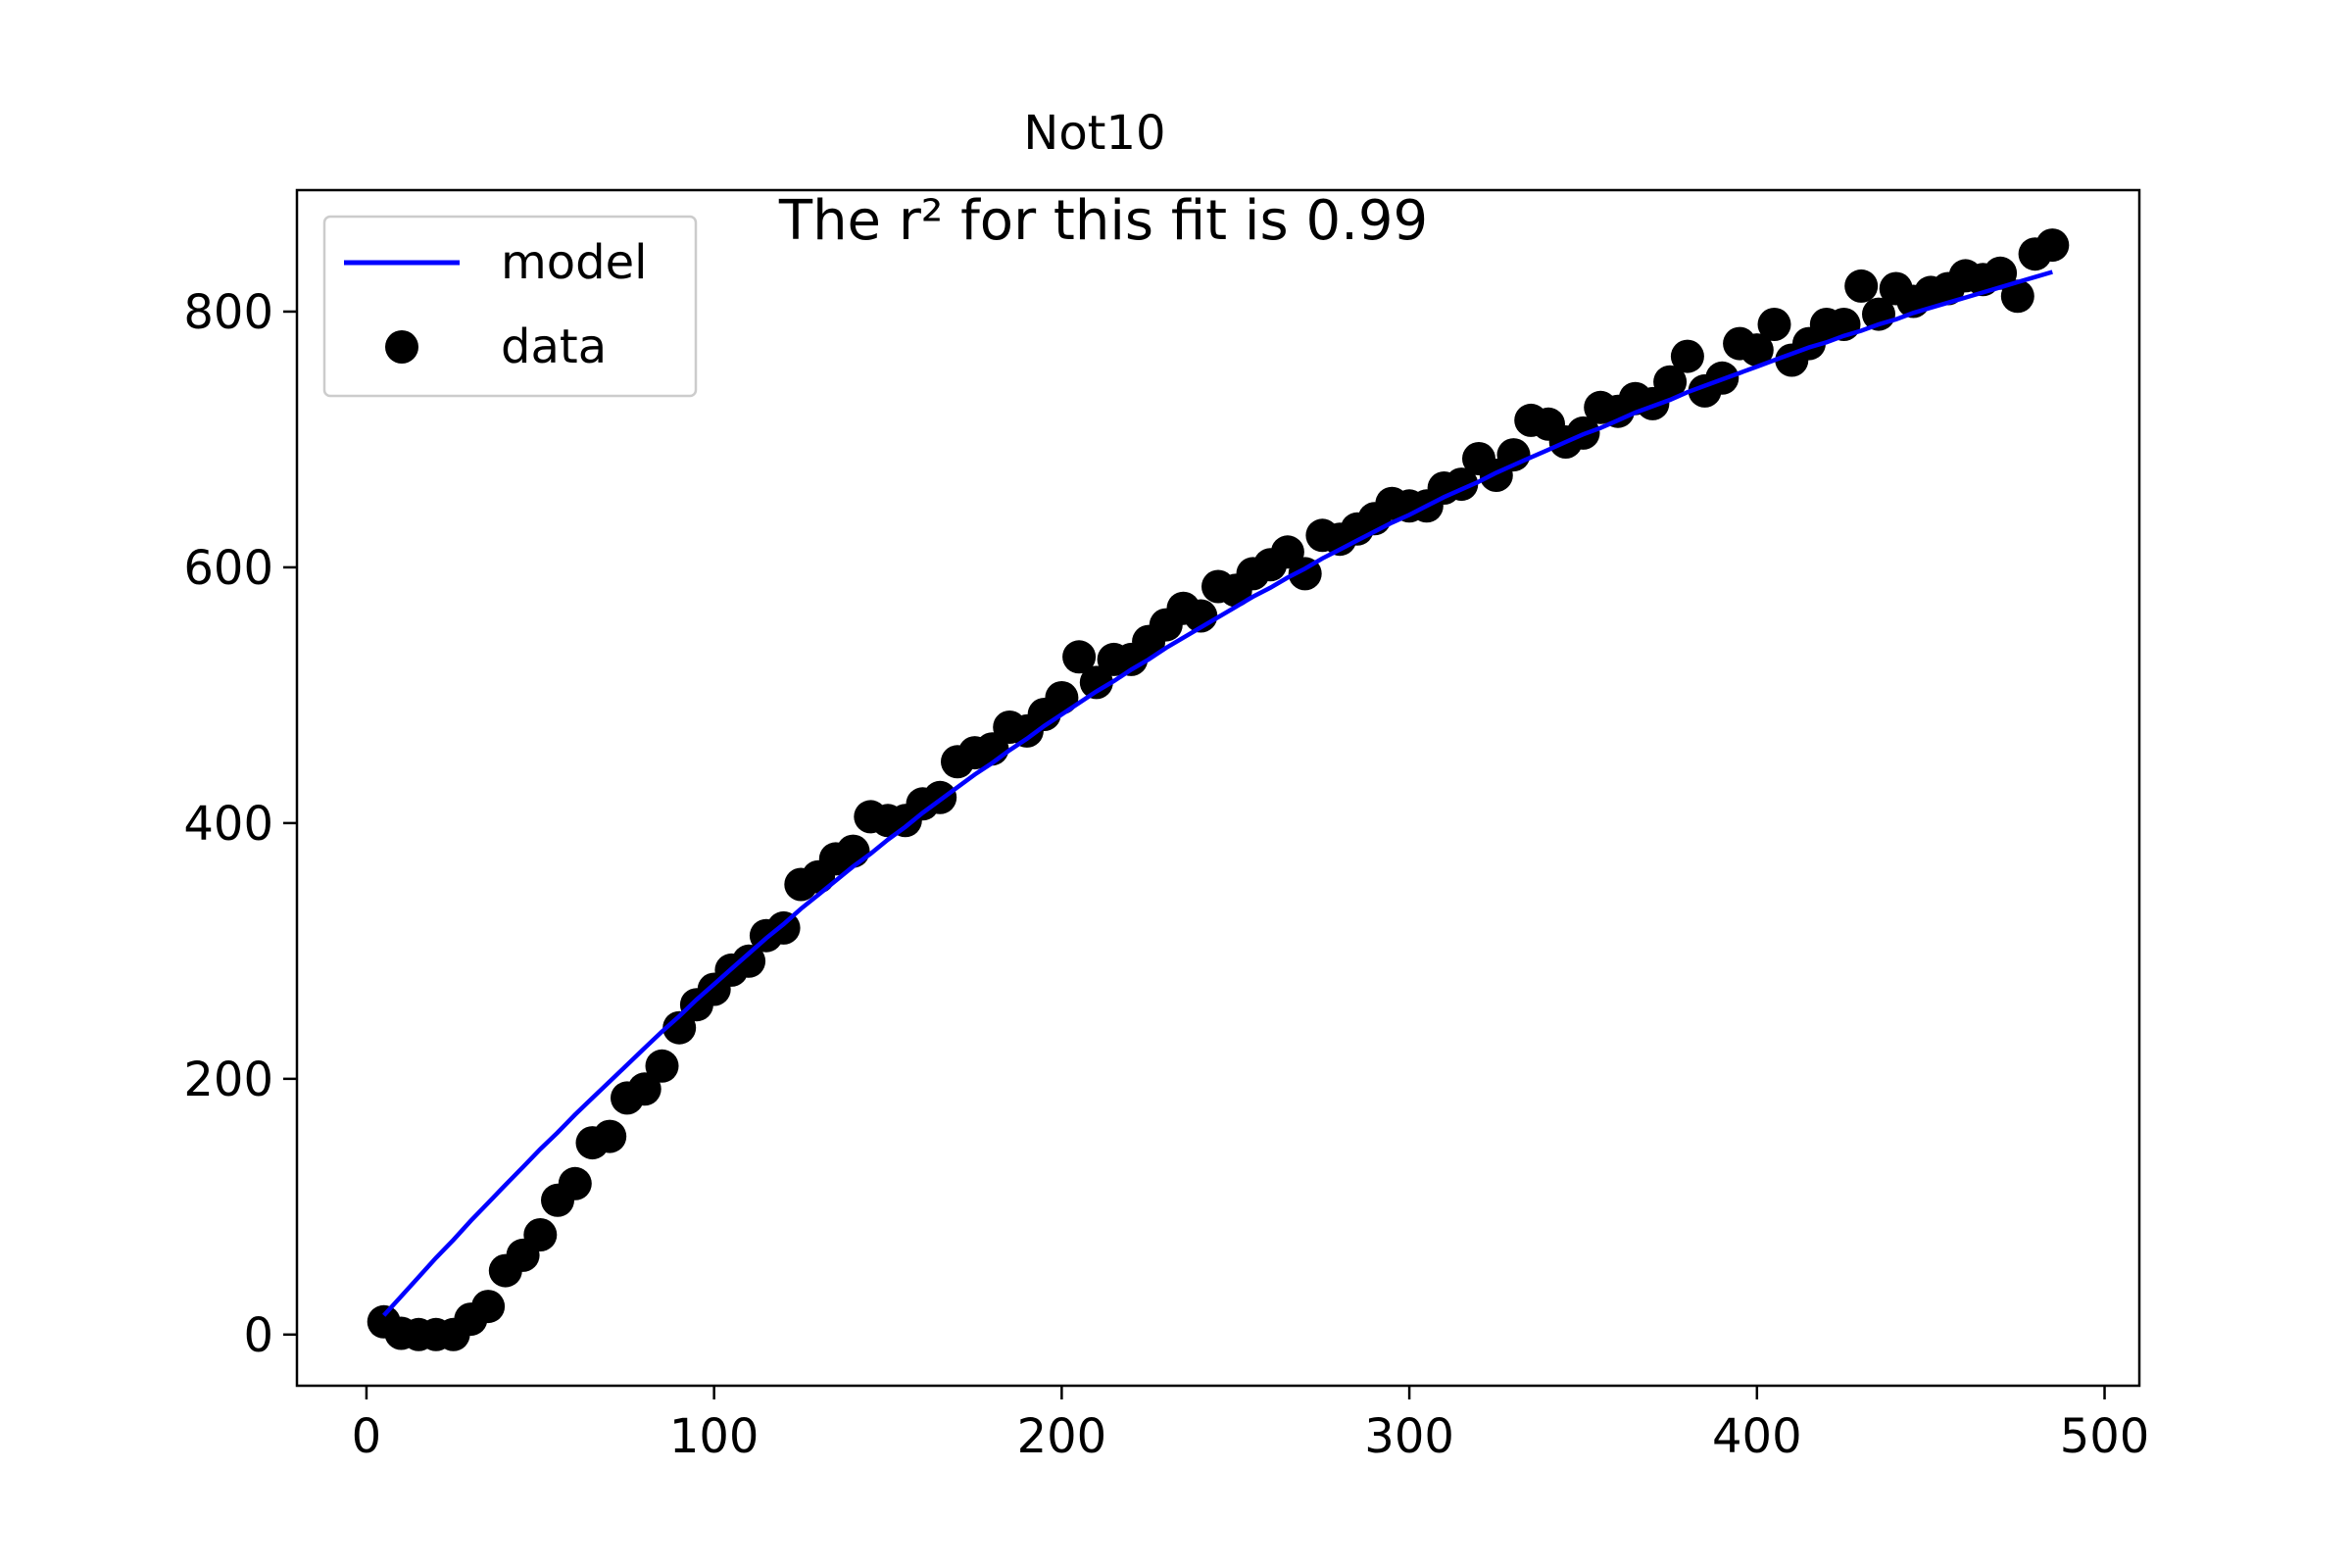 Image resolution: width=2352 pixels, height=1568 pixels. Describe the element at coordinates (228, 1080) in the screenshot. I see `y-tick-label: 200` at that location.